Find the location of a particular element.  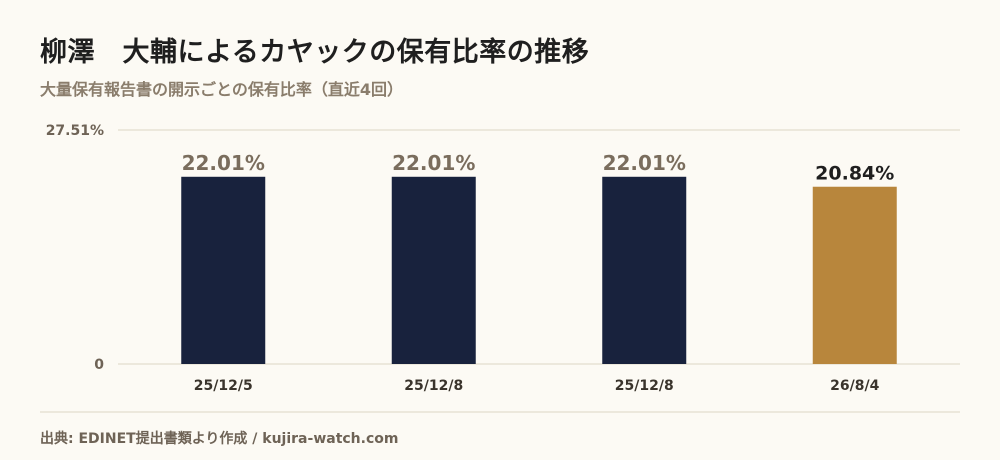

source-note: 出典: EDINET提出書類より作成 / kujira-watch.com is located at coordinates (219, 439).